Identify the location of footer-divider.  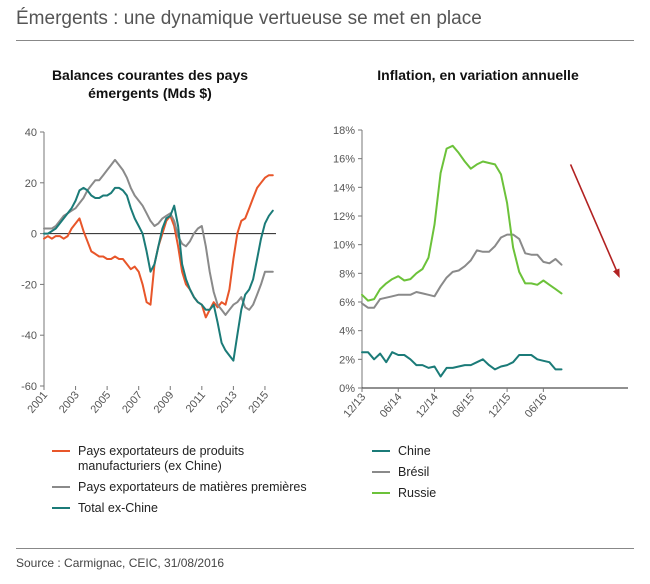
(325, 548).